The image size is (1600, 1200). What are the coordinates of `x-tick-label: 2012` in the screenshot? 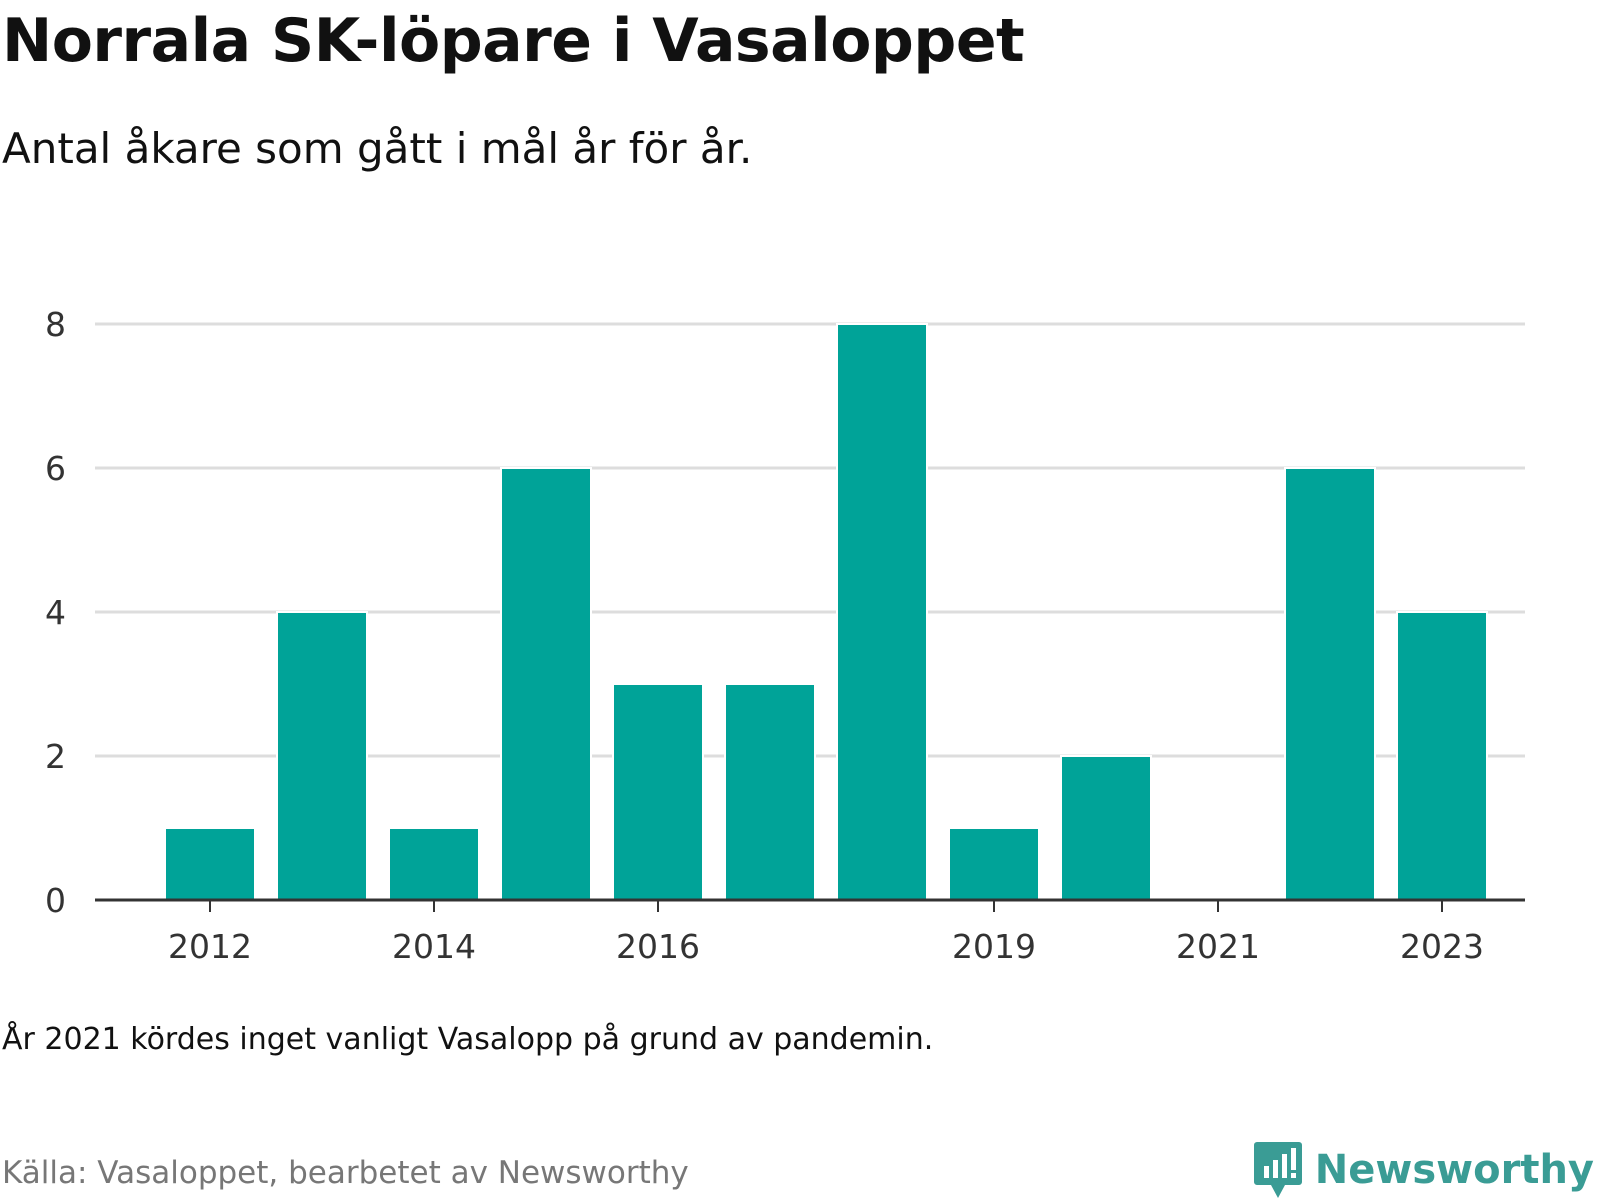 It's located at (210, 946).